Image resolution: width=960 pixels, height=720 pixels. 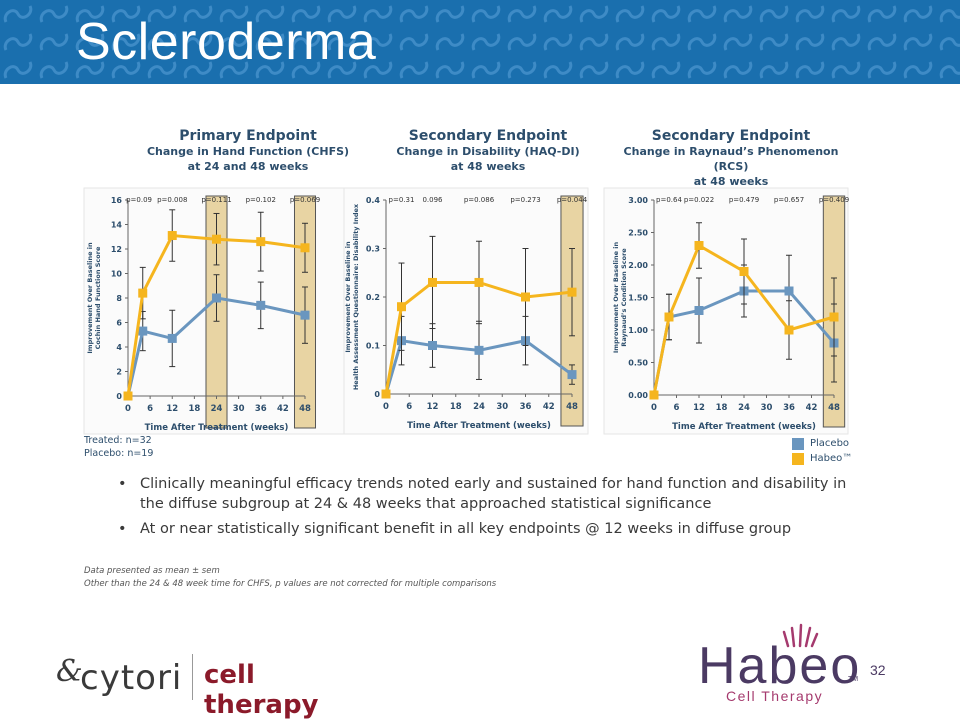 What do you see at coordinates (248, 166) in the screenshot?
I see `chart-1-subtitle-2: at 24 and 48 weeks` at bounding box center [248, 166].